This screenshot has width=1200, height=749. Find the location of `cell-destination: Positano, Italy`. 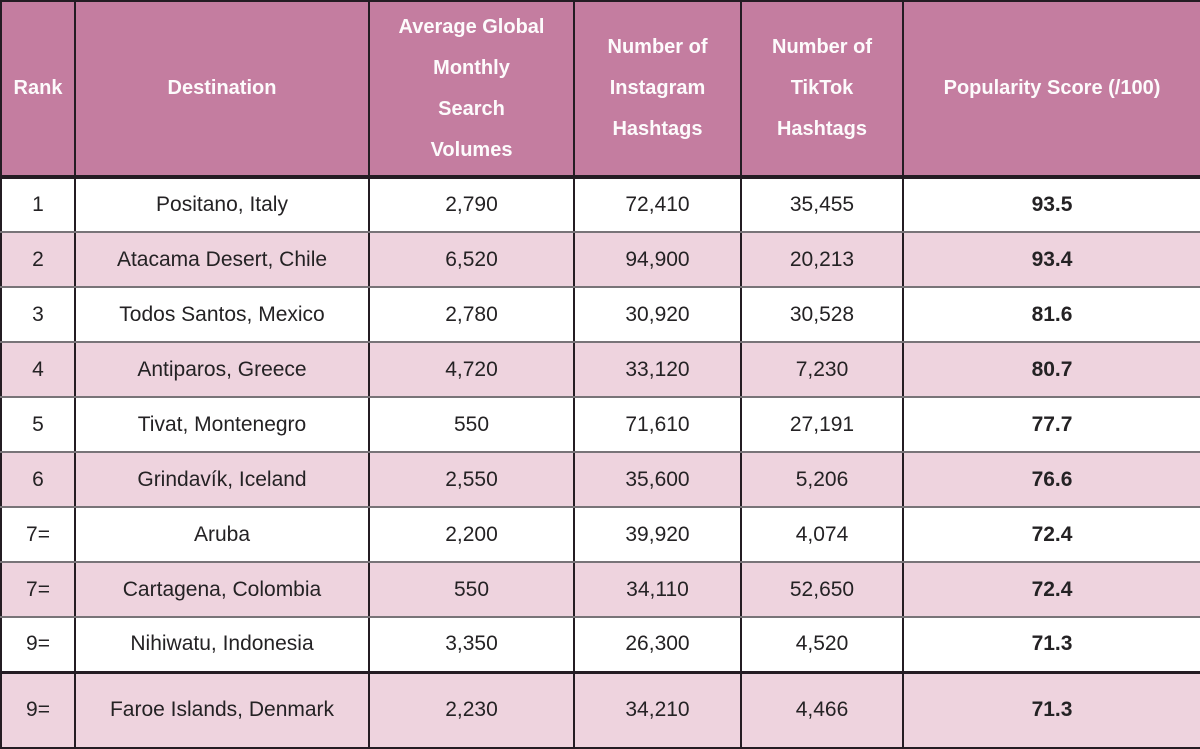

cell-destination: Positano, Italy is located at coordinates (222, 204).